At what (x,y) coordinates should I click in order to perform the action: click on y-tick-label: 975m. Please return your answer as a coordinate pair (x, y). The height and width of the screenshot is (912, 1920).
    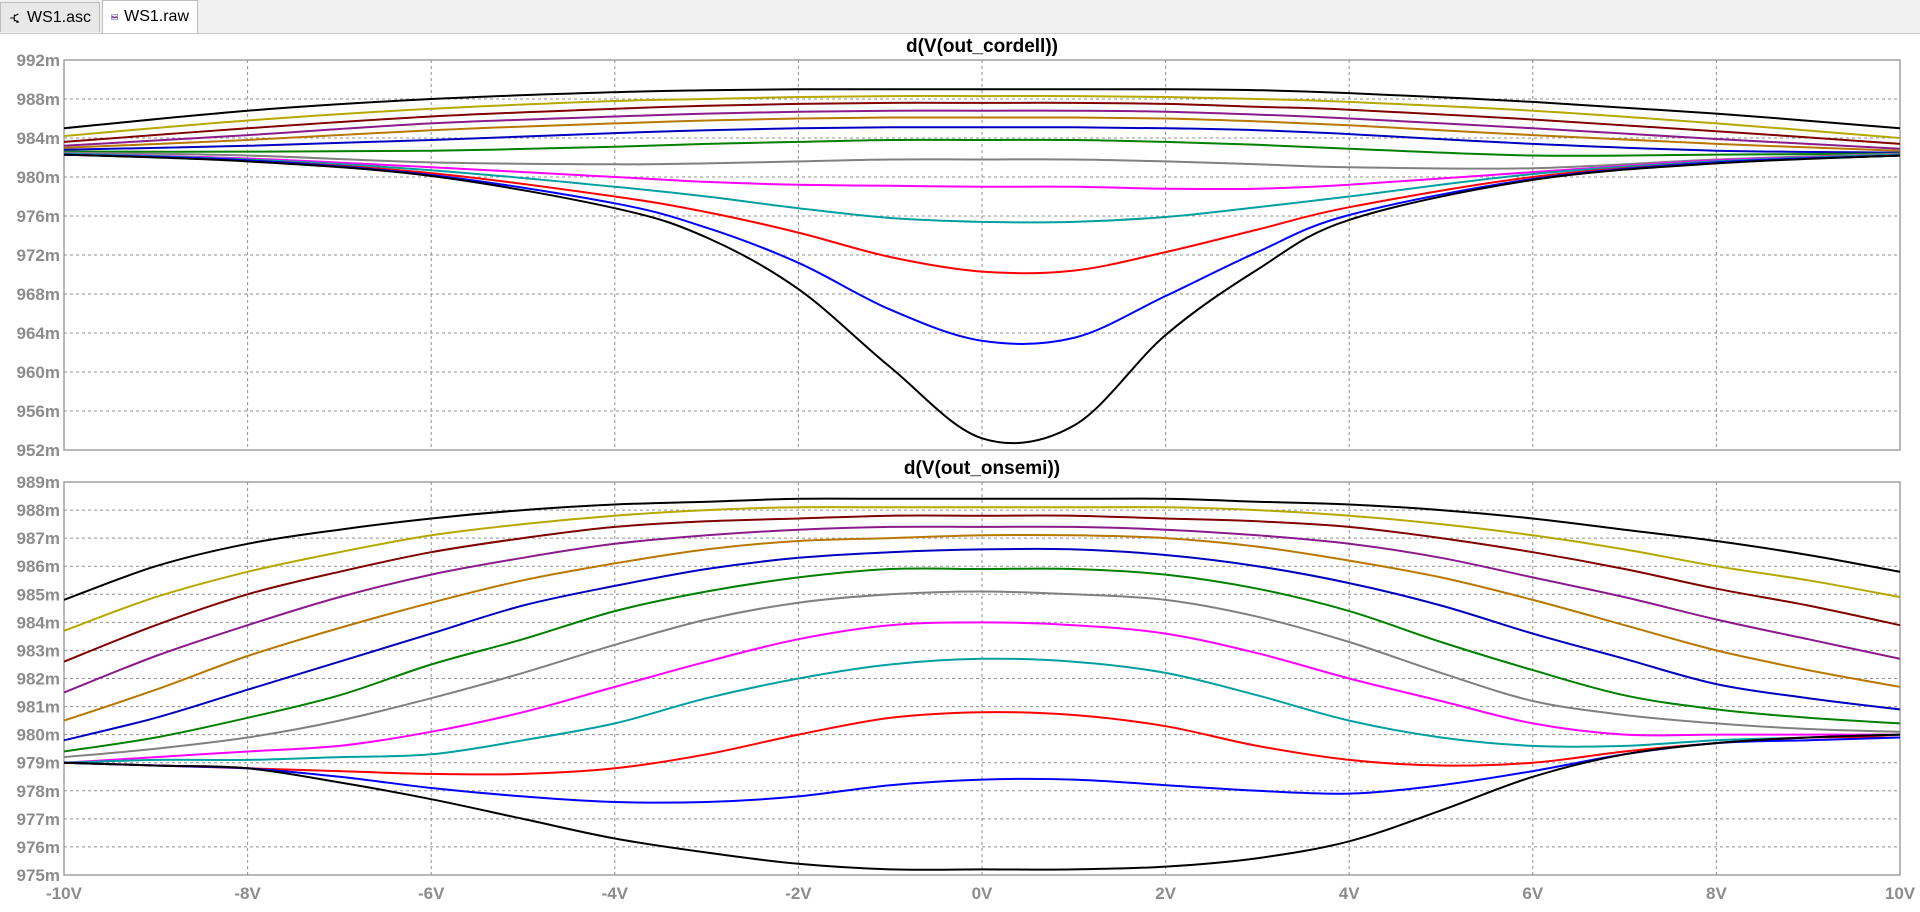
    Looking at the image, I should click on (38, 875).